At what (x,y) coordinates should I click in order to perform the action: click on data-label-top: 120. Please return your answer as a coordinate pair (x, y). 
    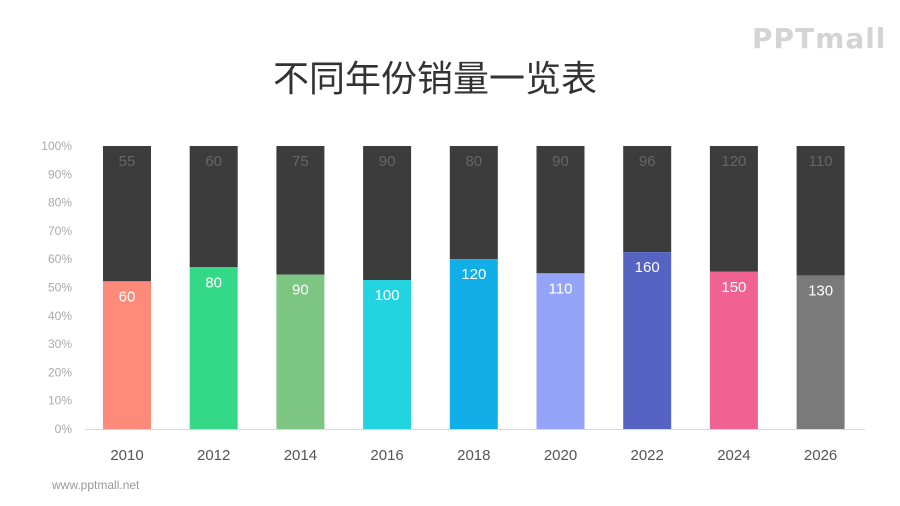
    Looking at the image, I should click on (733, 161).